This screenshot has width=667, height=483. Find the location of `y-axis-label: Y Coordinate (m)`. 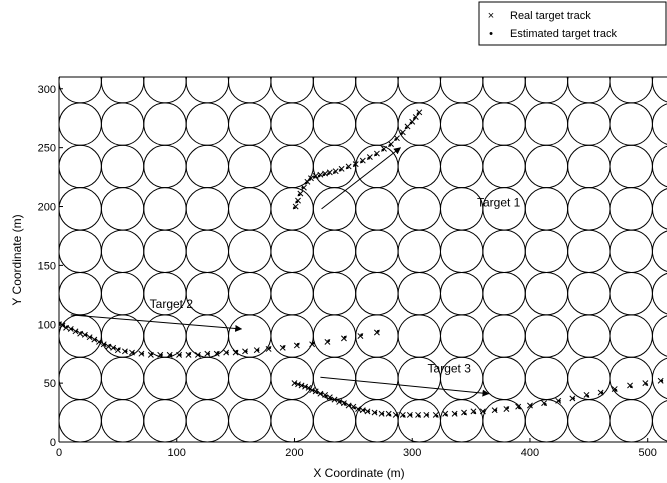

y-axis-label: Y Coordinate (m) is located at coordinates (17, 259).